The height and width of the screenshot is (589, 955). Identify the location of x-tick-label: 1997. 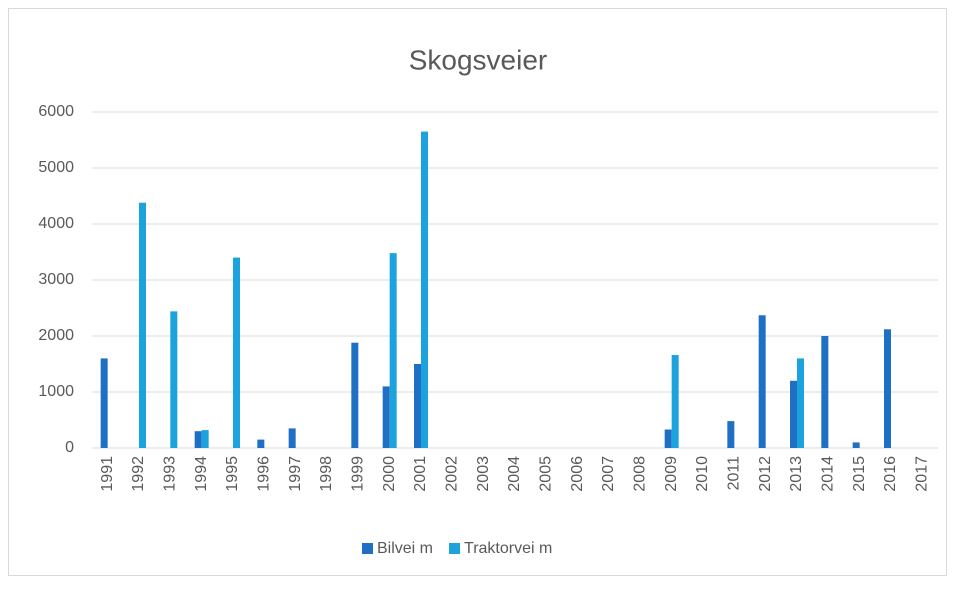
(295, 474).